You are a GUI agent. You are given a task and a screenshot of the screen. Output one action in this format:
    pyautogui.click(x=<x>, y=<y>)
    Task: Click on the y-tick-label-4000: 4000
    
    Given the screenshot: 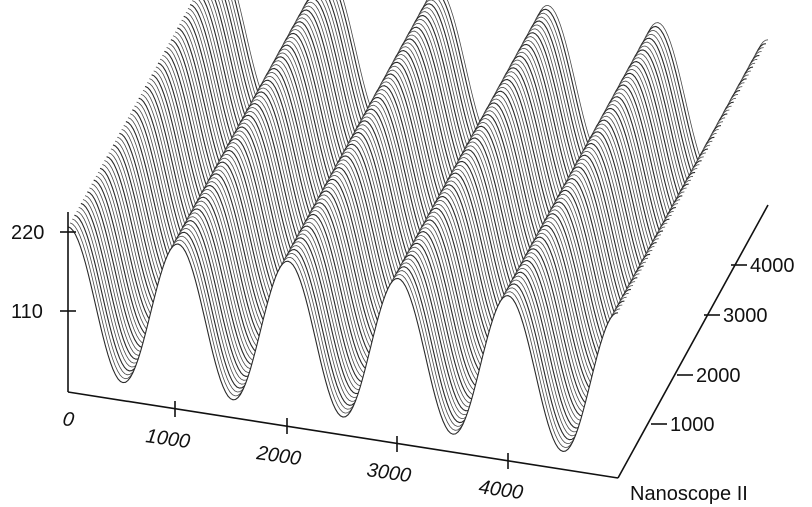 What is the action you would take?
    pyautogui.click(x=772, y=266)
    